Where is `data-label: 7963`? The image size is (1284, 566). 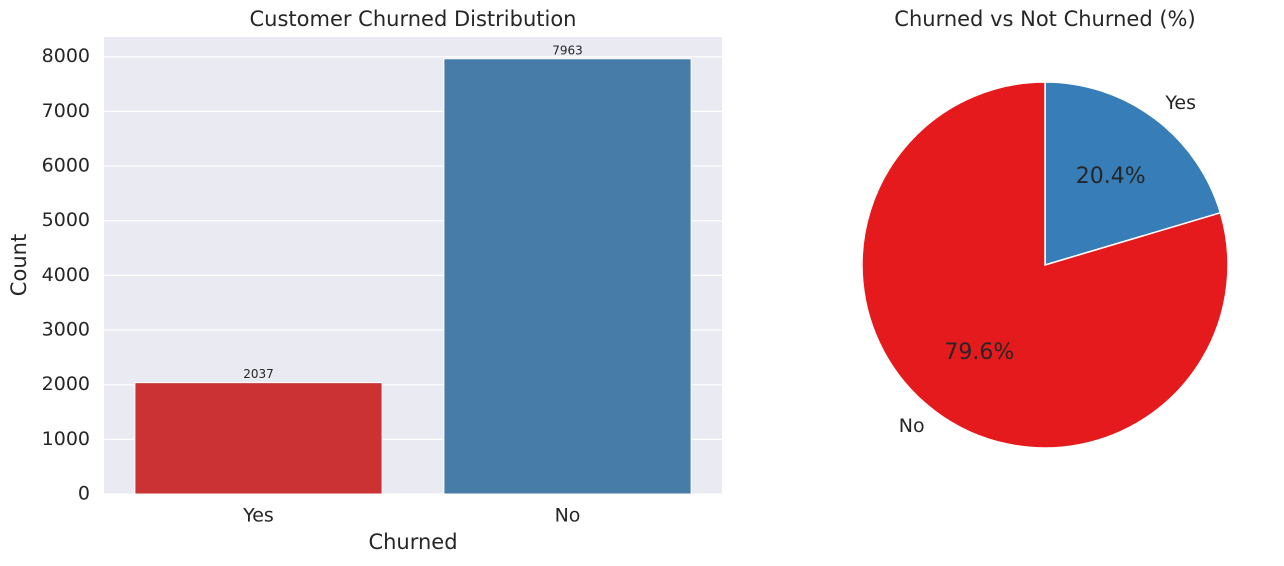 data-label: 7963 is located at coordinates (567, 50).